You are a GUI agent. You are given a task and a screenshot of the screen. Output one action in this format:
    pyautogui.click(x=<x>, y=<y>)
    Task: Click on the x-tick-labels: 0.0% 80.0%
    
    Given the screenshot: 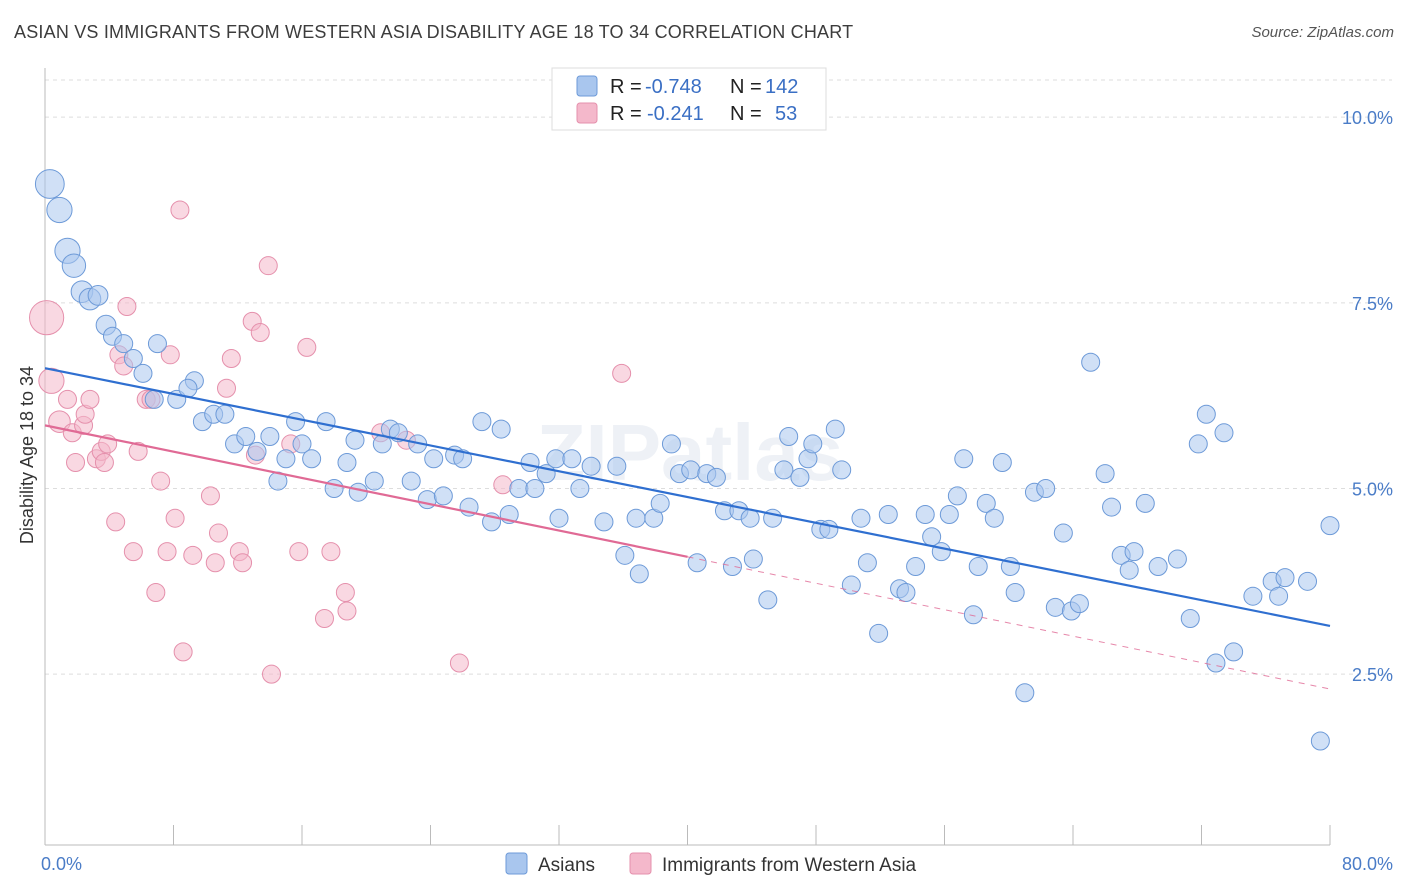 What is the action you would take?
    pyautogui.click(x=717, y=864)
    